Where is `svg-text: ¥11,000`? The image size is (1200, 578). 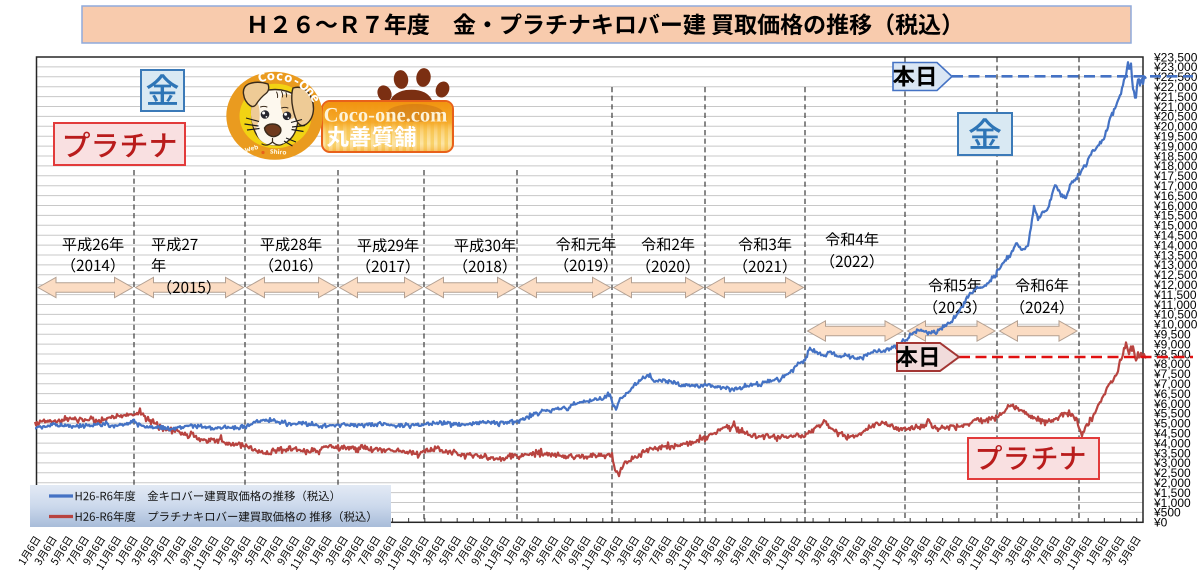
svg-text: ¥11,000 is located at coordinates (1175, 305).